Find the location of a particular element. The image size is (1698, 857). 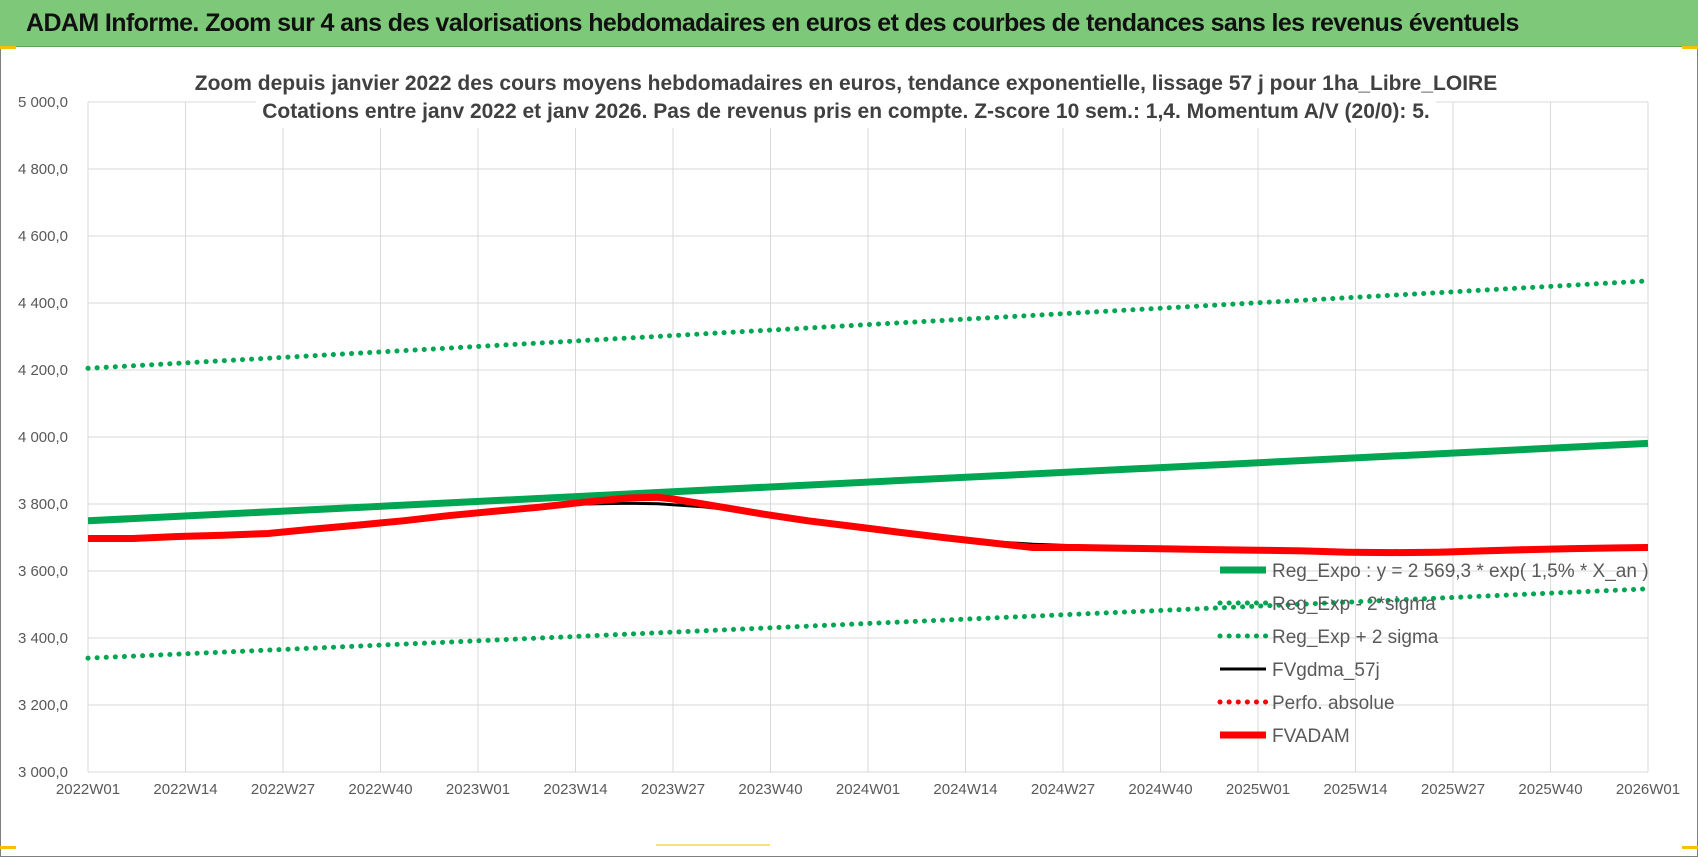

legend-label: FVgdma_57j is located at coordinates (1326, 670).